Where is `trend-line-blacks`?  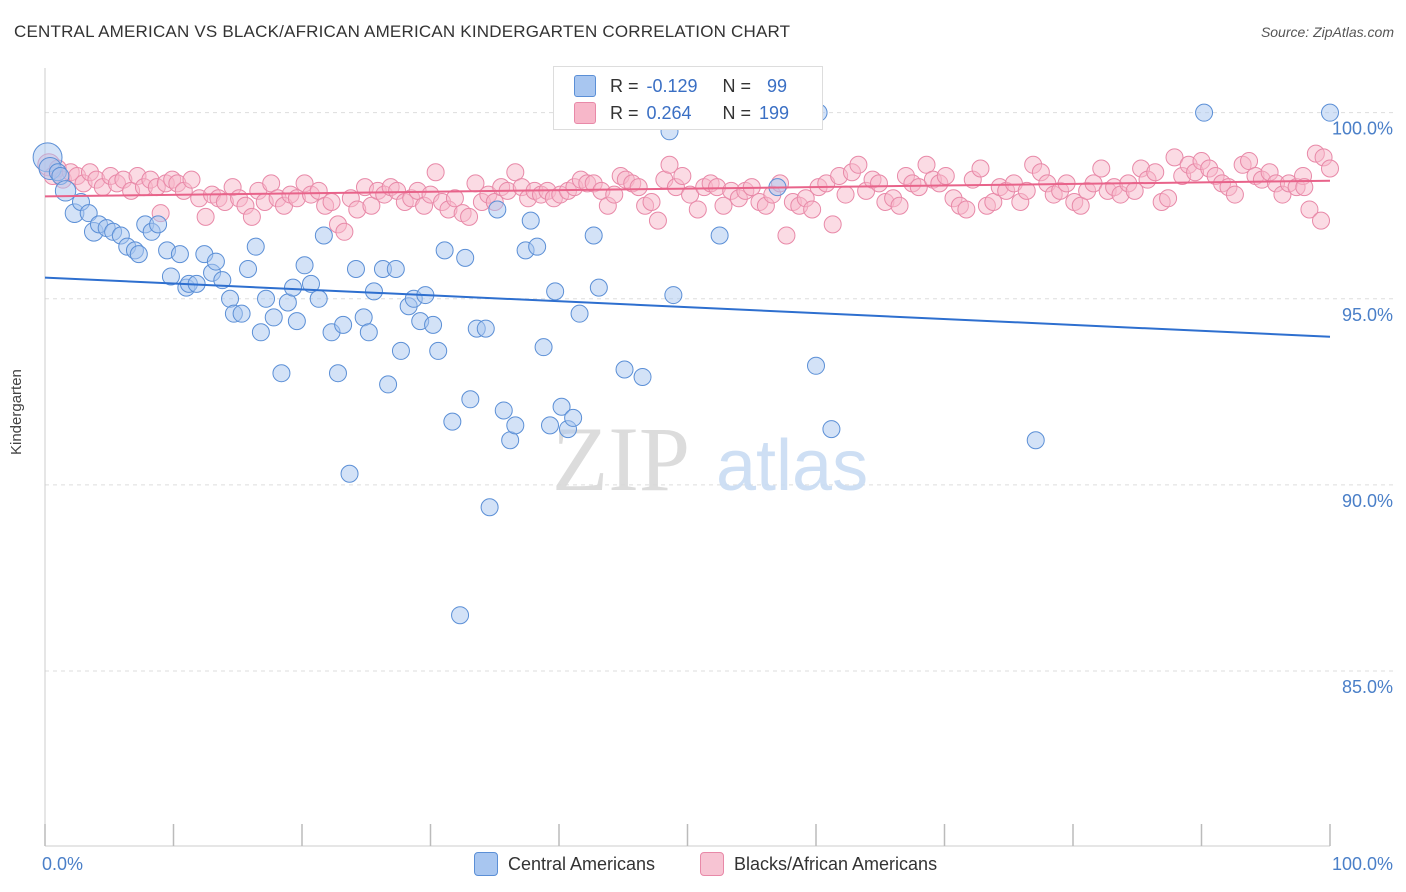 trend-line-blacks is located at coordinates (687, 188).